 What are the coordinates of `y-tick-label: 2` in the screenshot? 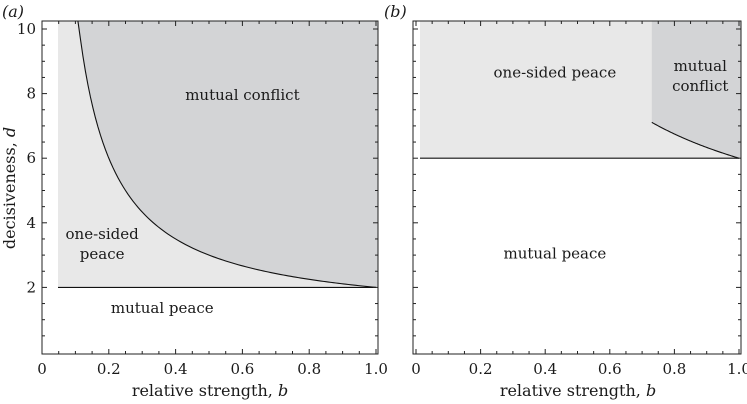 It's located at (31, 287).